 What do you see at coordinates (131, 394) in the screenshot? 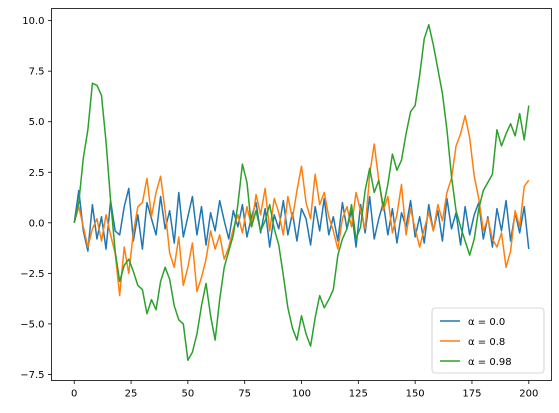
I see `x-tick-label: 25` at bounding box center [131, 394].